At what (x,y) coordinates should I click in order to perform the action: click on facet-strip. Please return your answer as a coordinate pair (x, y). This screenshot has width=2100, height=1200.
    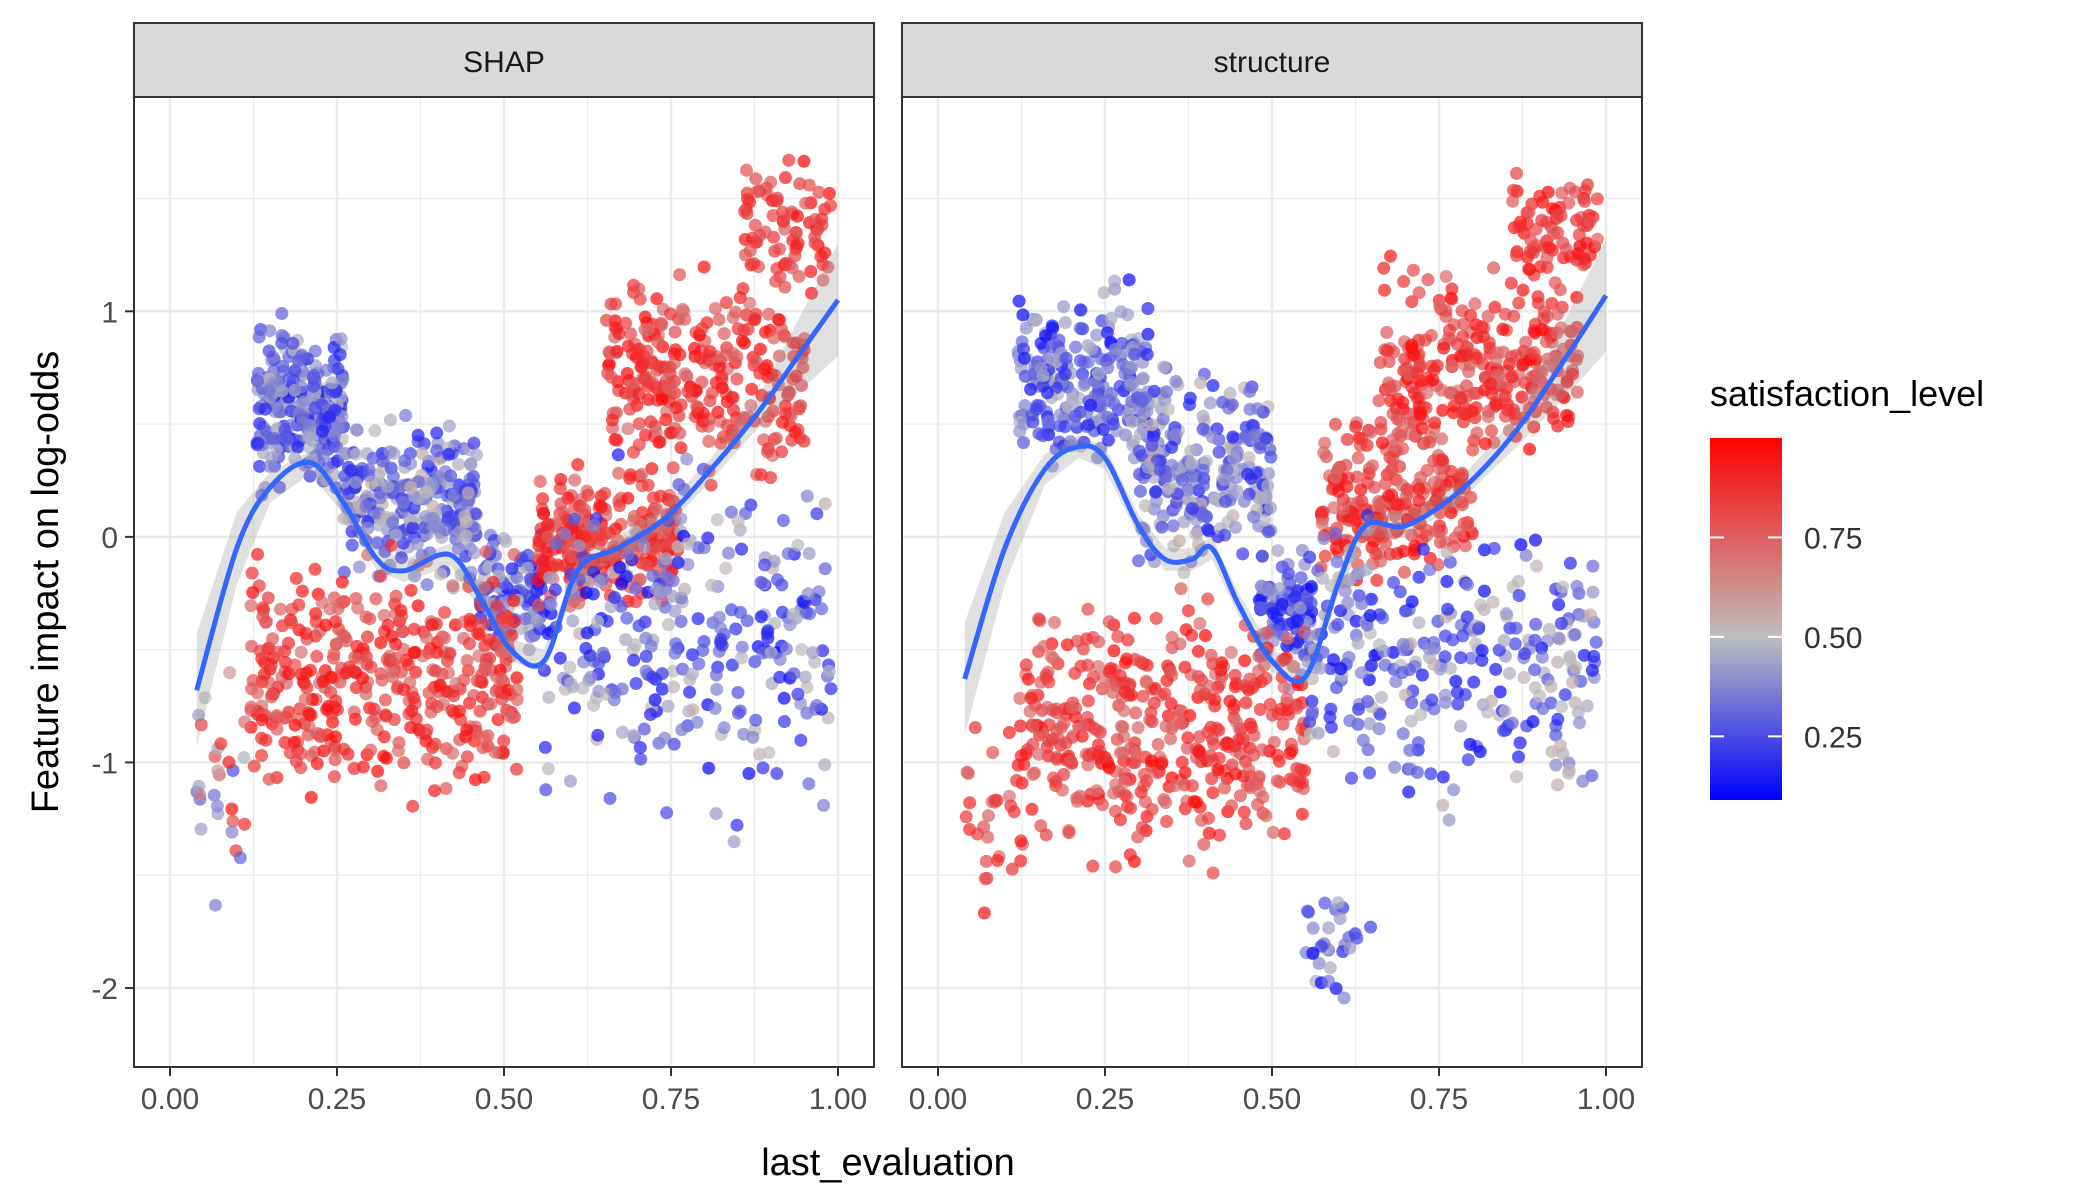
    Looking at the image, I should click on (504, 60).